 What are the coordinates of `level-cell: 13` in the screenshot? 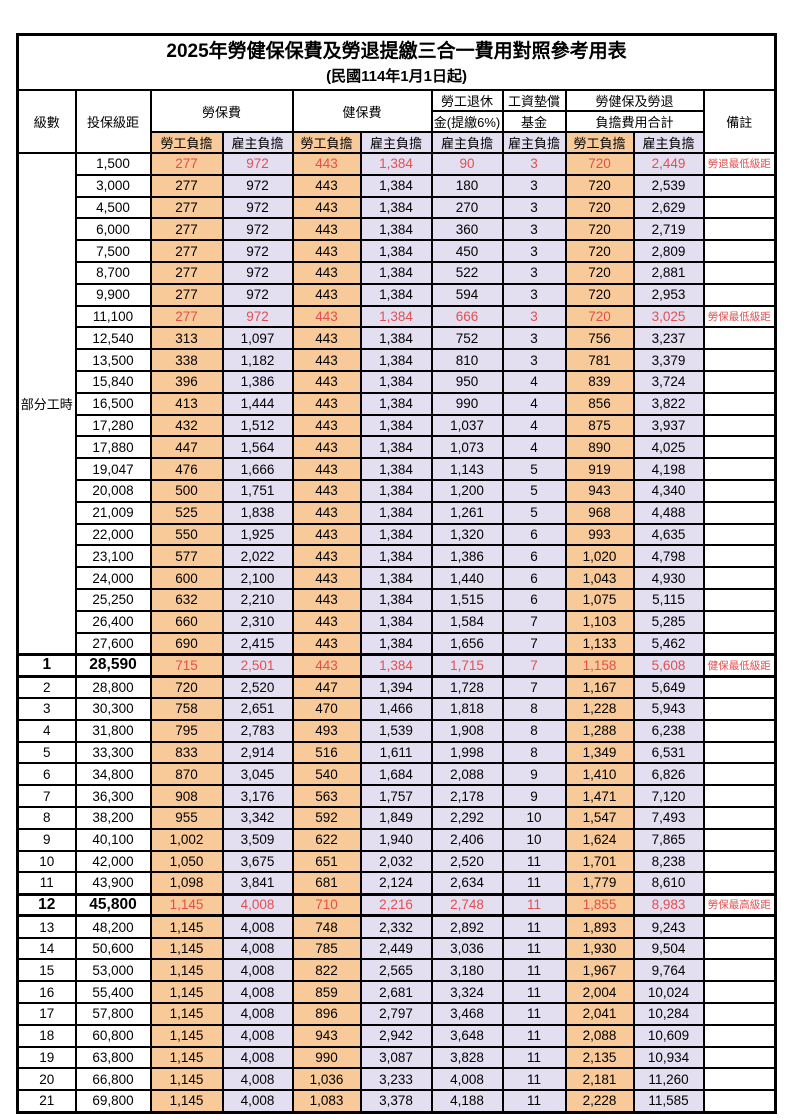 It's located at (46, 926).